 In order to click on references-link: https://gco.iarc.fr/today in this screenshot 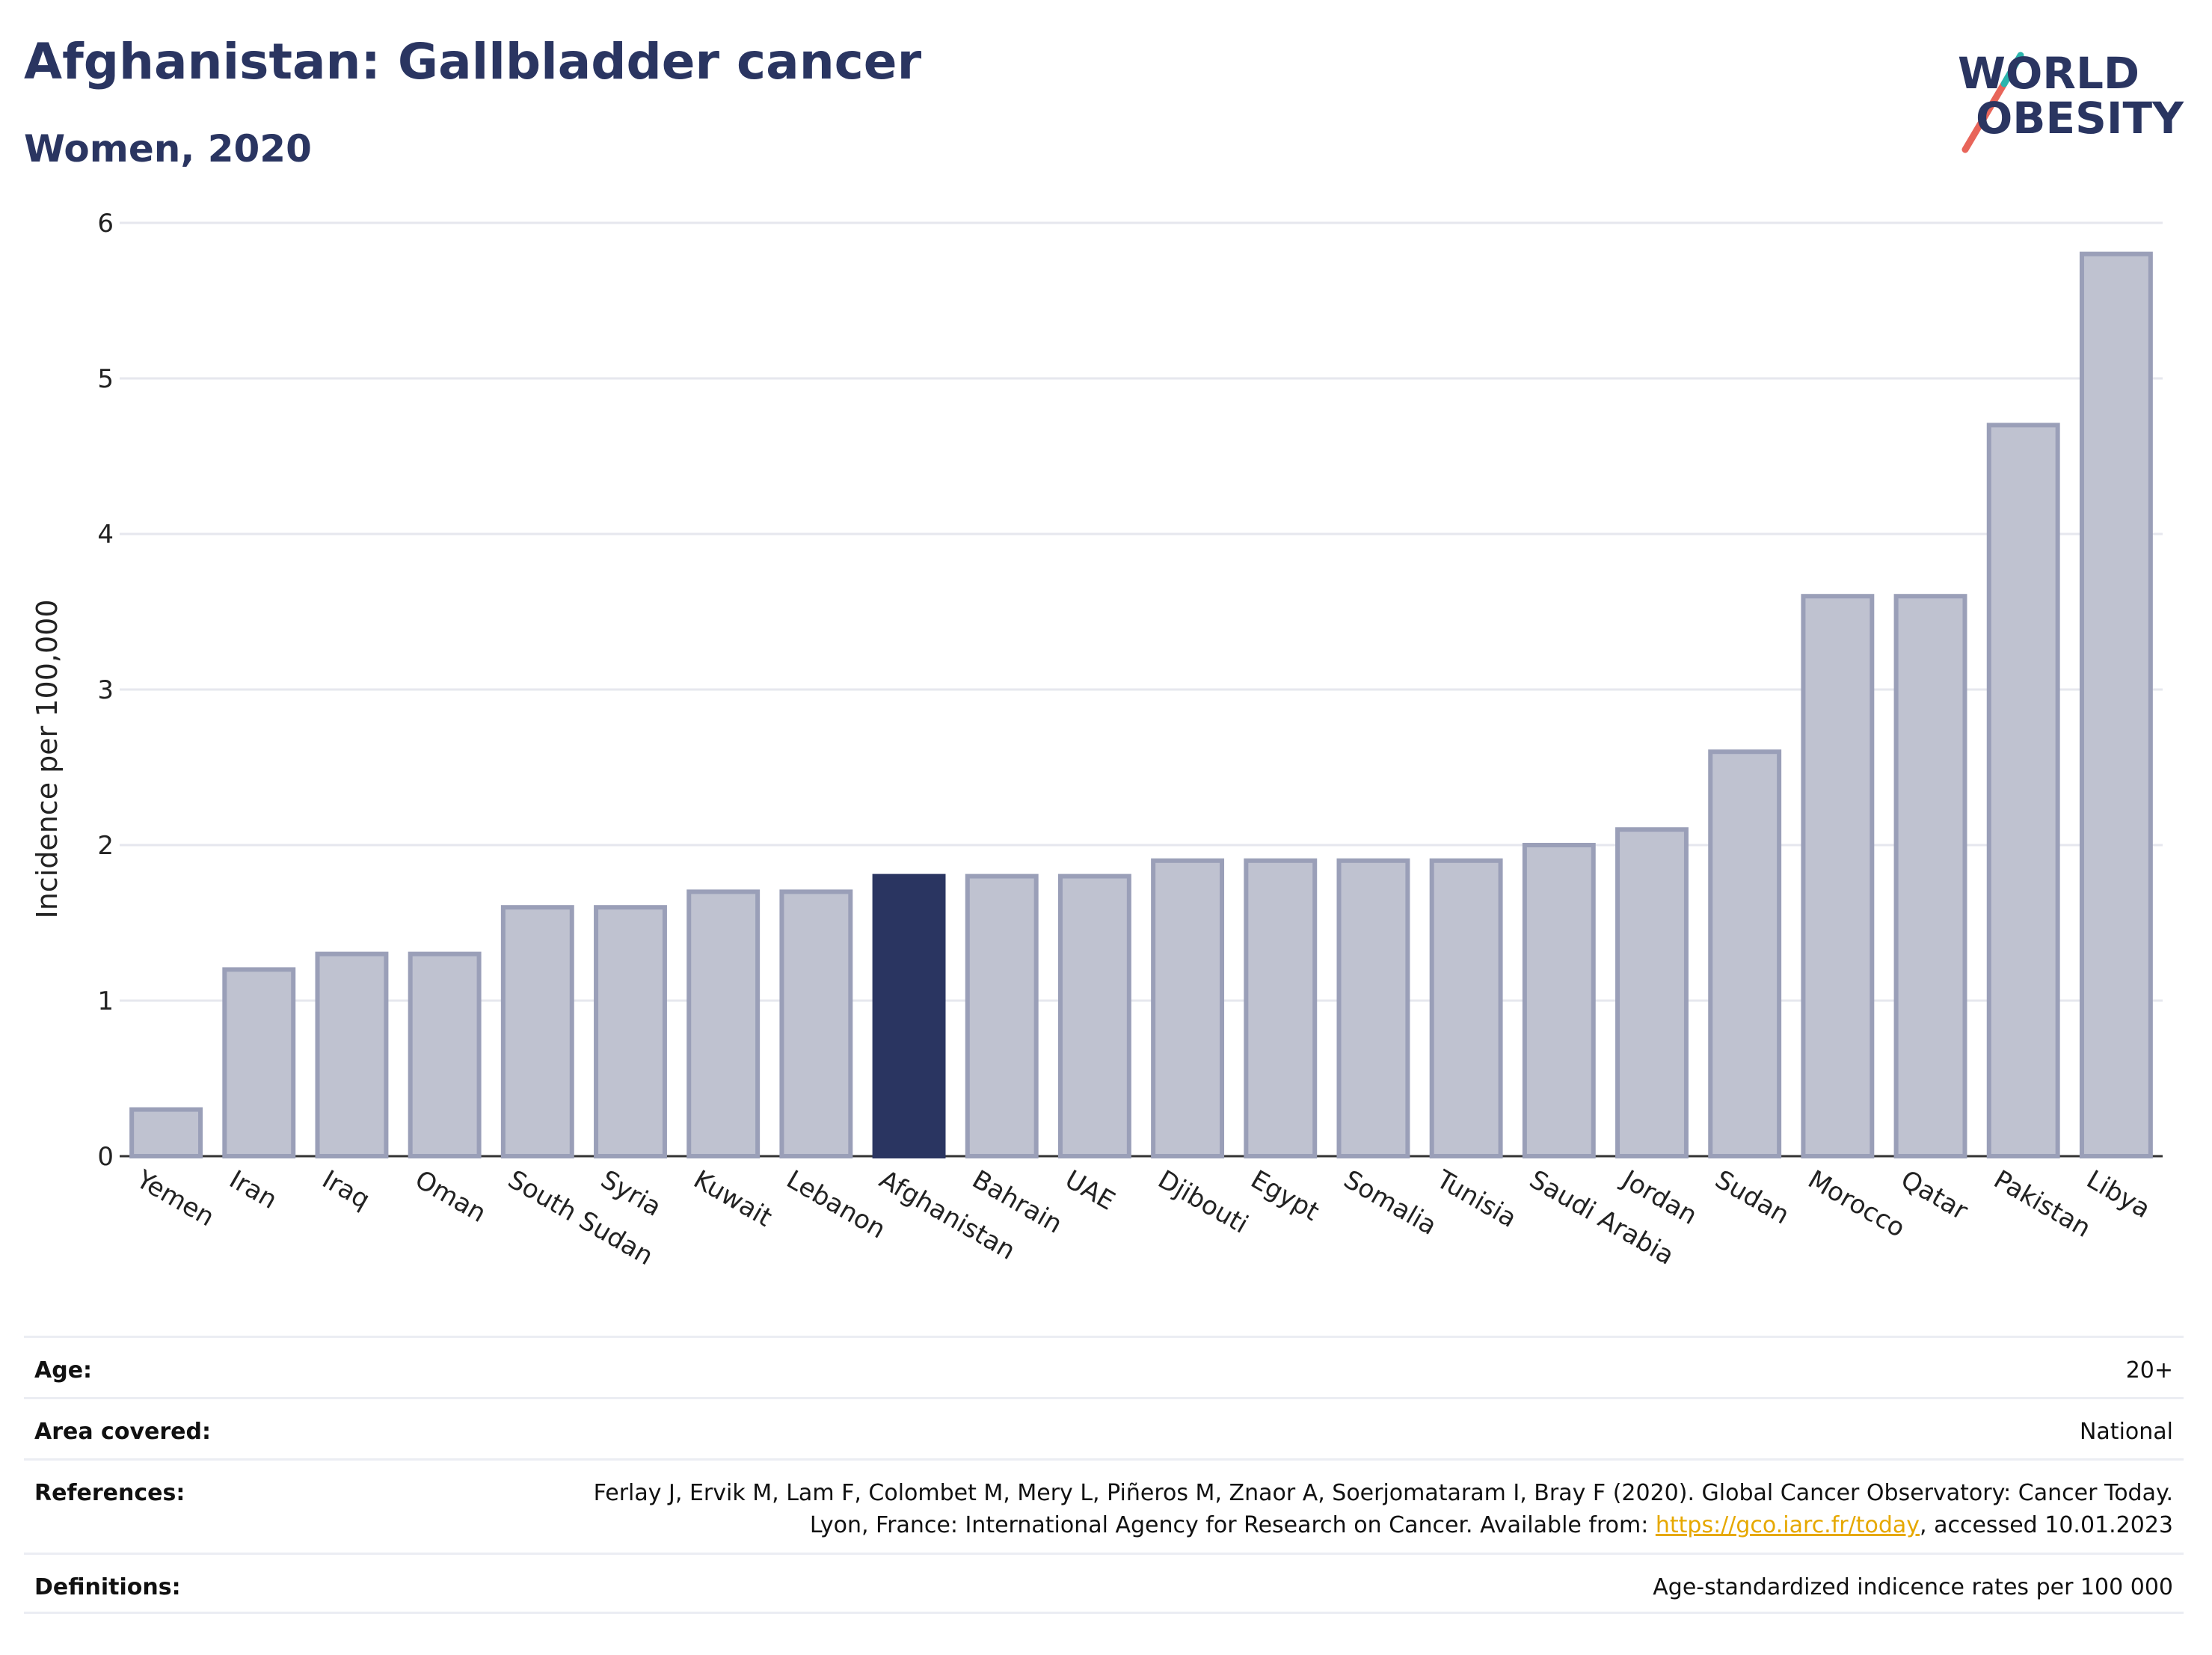, I will do `click(1788, 1525)`.